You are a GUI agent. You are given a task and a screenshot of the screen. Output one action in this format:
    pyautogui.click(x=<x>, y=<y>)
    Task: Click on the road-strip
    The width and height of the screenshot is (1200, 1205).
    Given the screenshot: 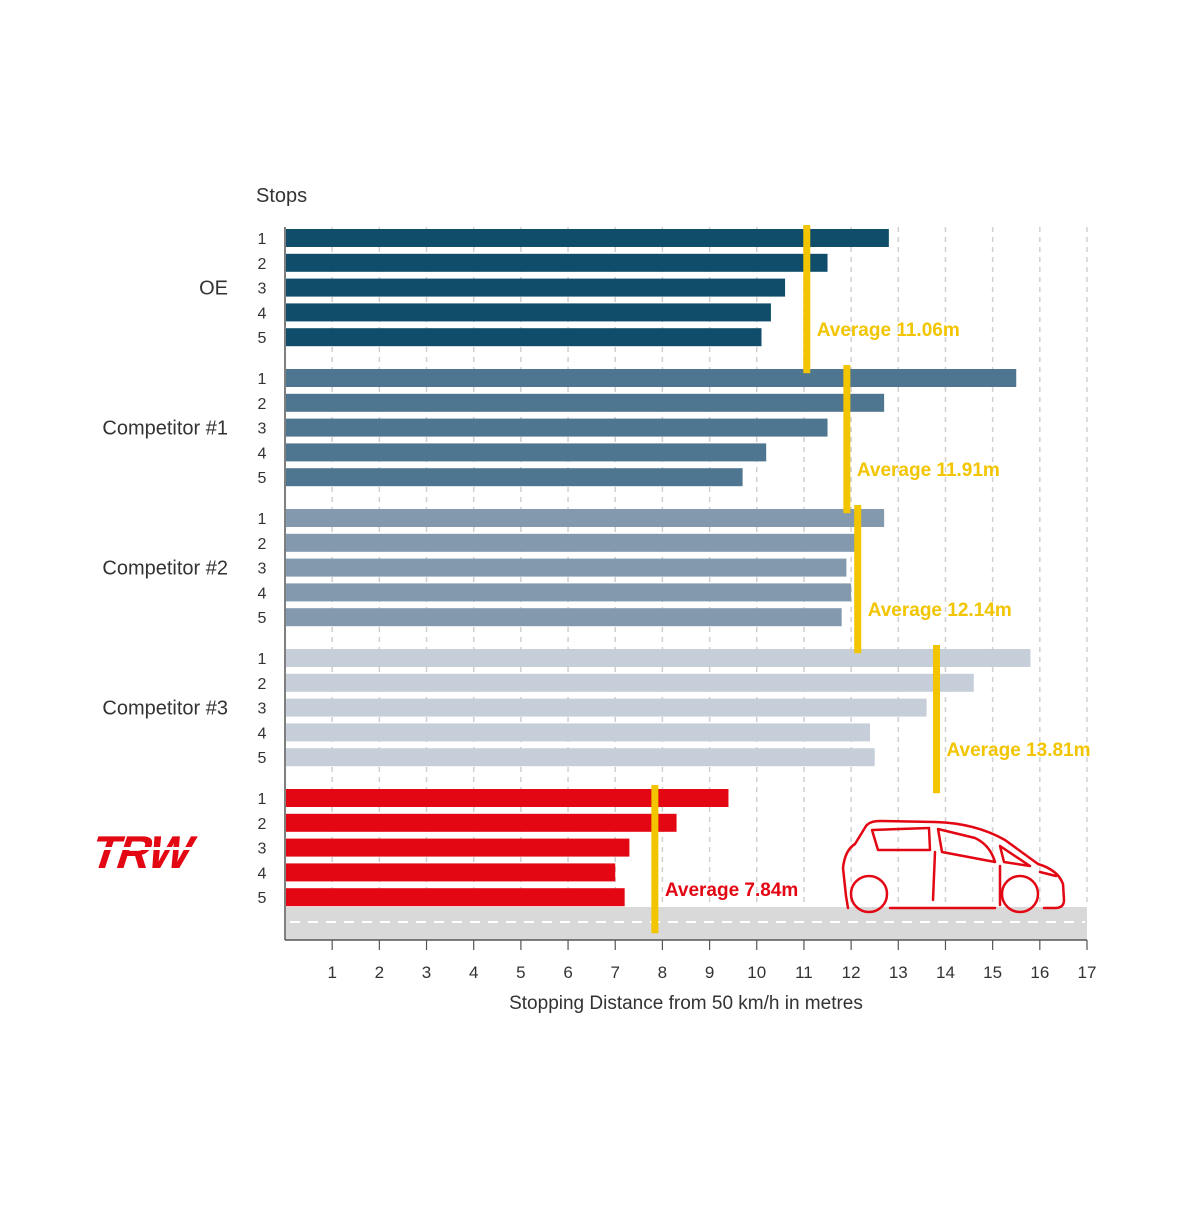 What is the action you would take?
    pyautogui.click(x=686, y=923)
    